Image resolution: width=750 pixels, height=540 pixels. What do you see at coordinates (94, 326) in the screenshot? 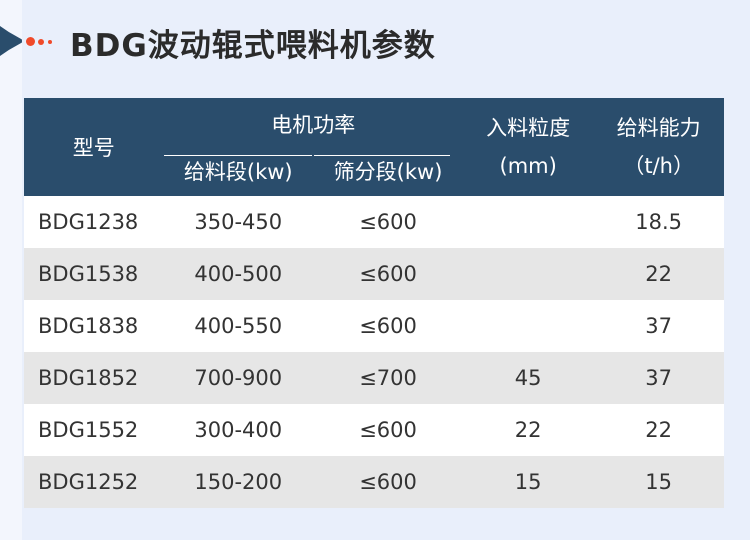
I see `cell-model: BDG1838` at bounding box center [94, 326].